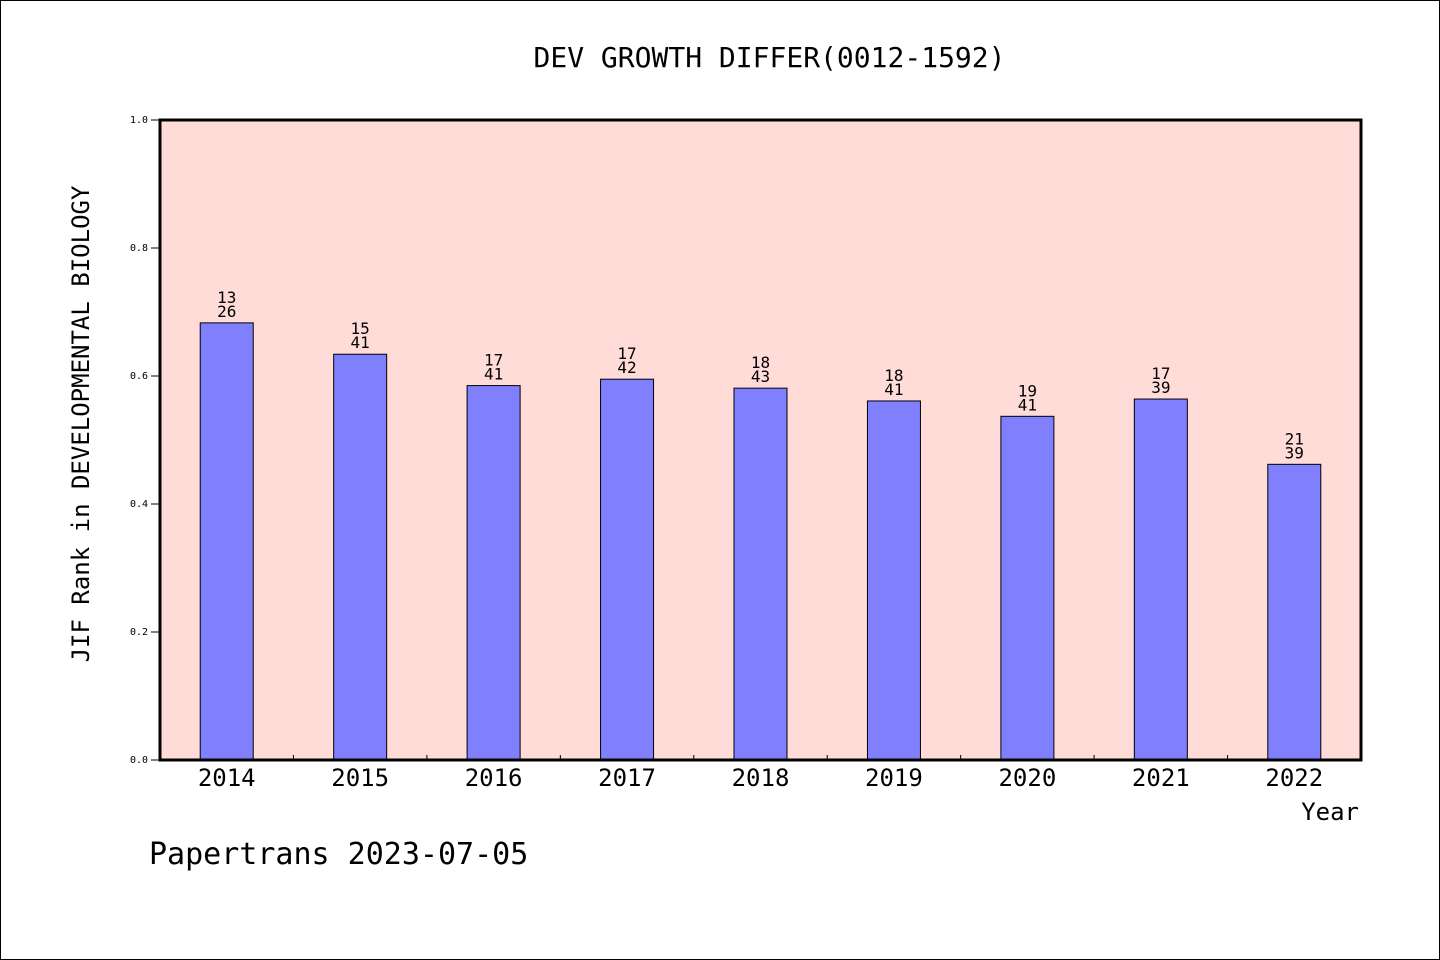  I want to click on bar-2015, so click(360, 557).